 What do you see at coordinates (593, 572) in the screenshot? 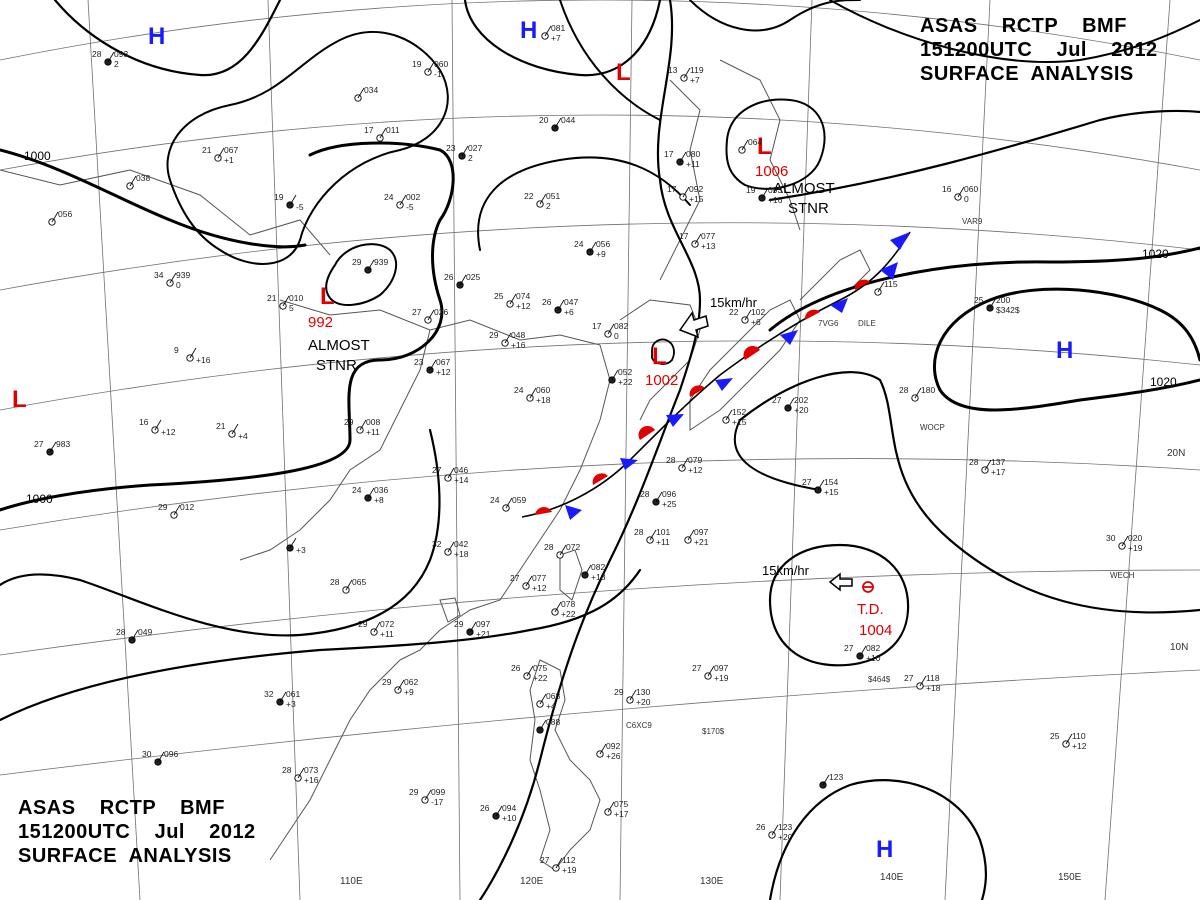
I see `station-plot: 082+18` at bounding box center [593, 572].